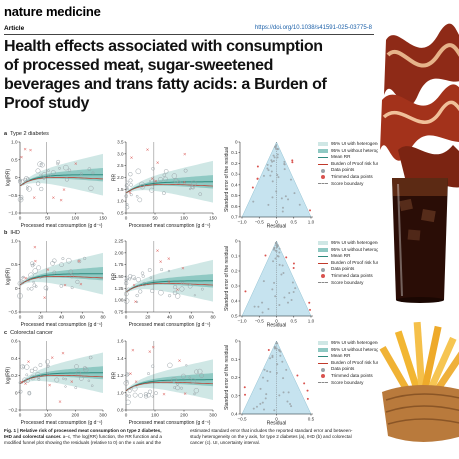 The height and width of the screenshot is (459, 459). Describe the element at coordinates (14, 358) in the screenshot. I see `y-tick-label: 0.4` at that location.